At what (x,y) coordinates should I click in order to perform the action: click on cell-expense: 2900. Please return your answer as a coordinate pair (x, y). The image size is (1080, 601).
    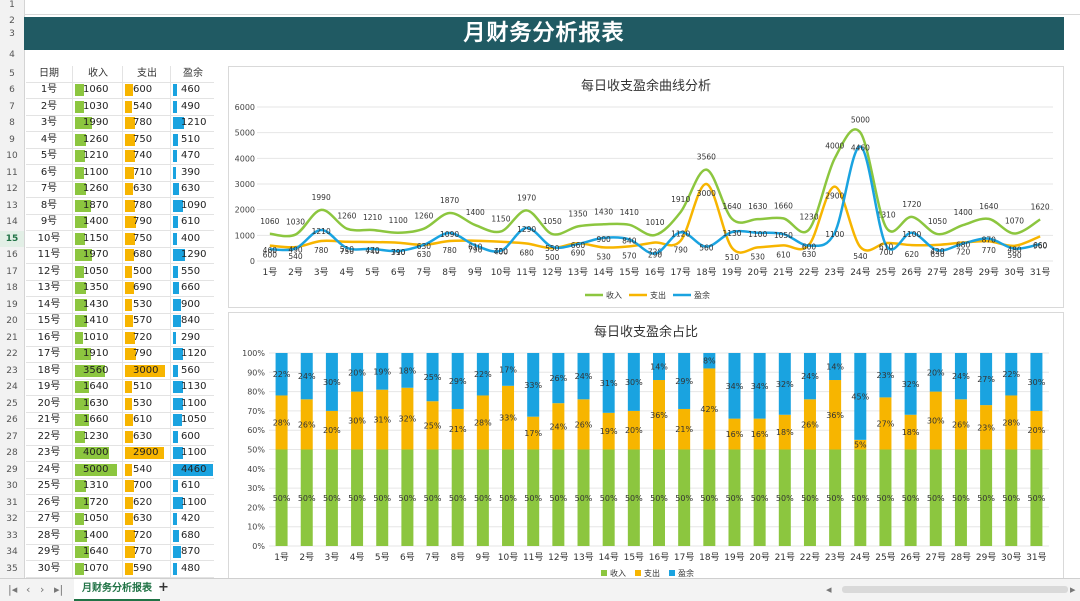
    Looking at the image, I should click on (146, 453).